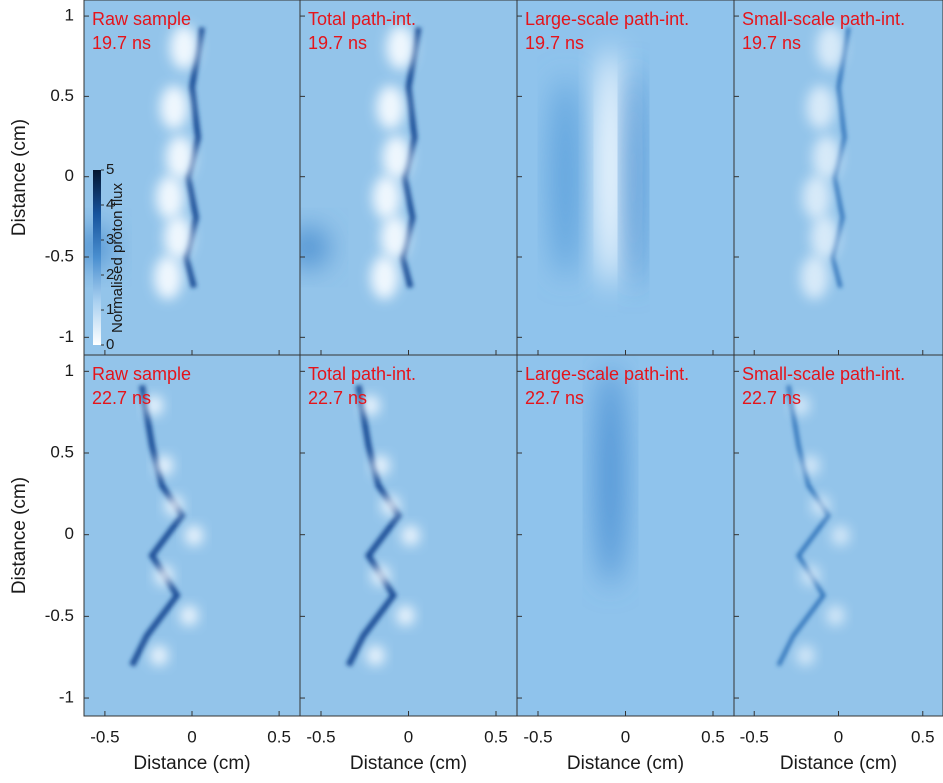 The image size is (943, 783). What do you see at coordinates (110, 204) in the screenshot?
I see `colorbar-tick-label: 4` at bounding box center [110, 204].